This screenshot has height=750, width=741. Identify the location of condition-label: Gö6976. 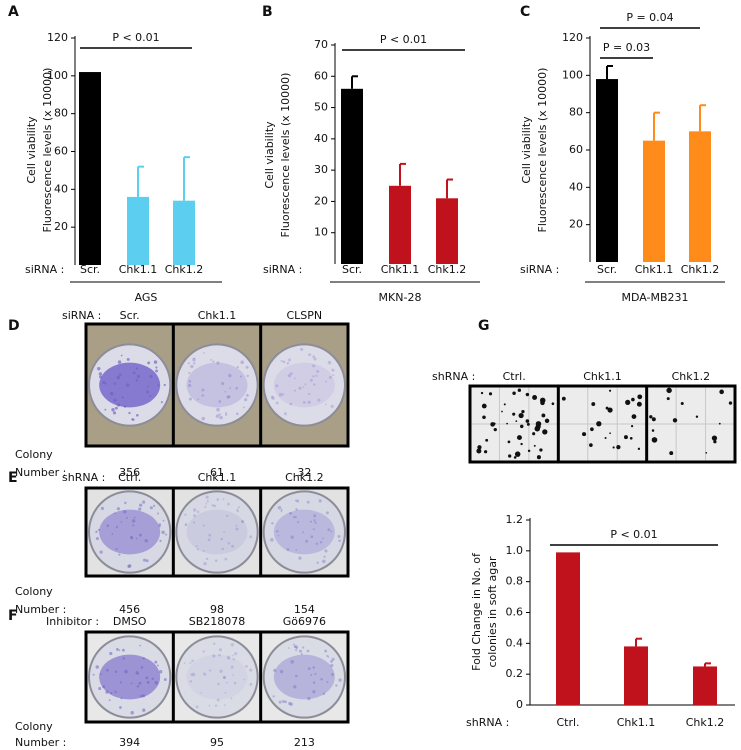
(304, 621).